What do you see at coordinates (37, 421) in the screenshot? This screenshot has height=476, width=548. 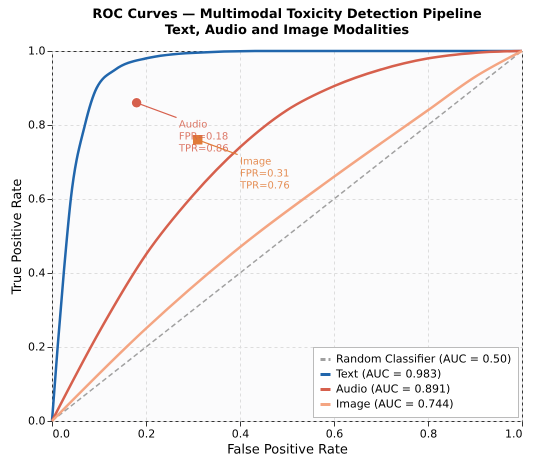 I see `y-tick-label: 0.0` at bounding box center [37, 421].